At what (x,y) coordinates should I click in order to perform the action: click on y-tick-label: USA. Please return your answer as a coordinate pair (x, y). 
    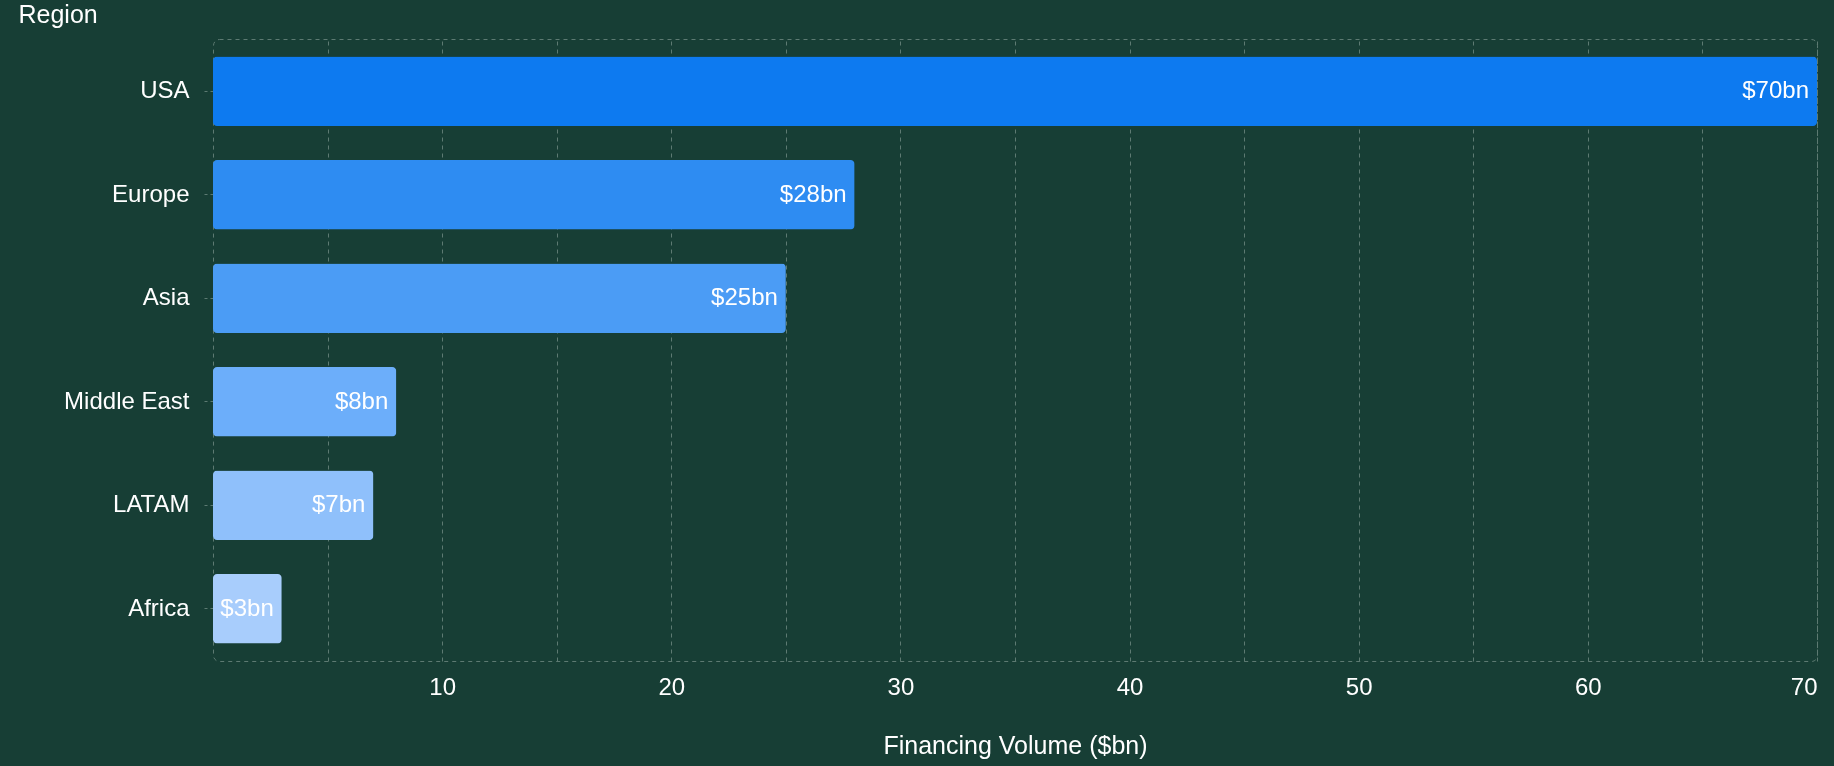
    Looking at the image, I should click on (165, 90).